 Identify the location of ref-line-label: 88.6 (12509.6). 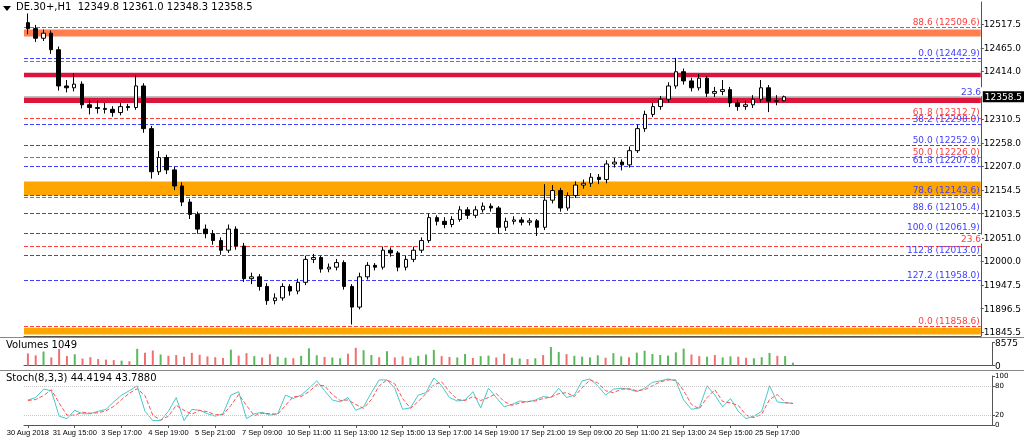
(946, 21).